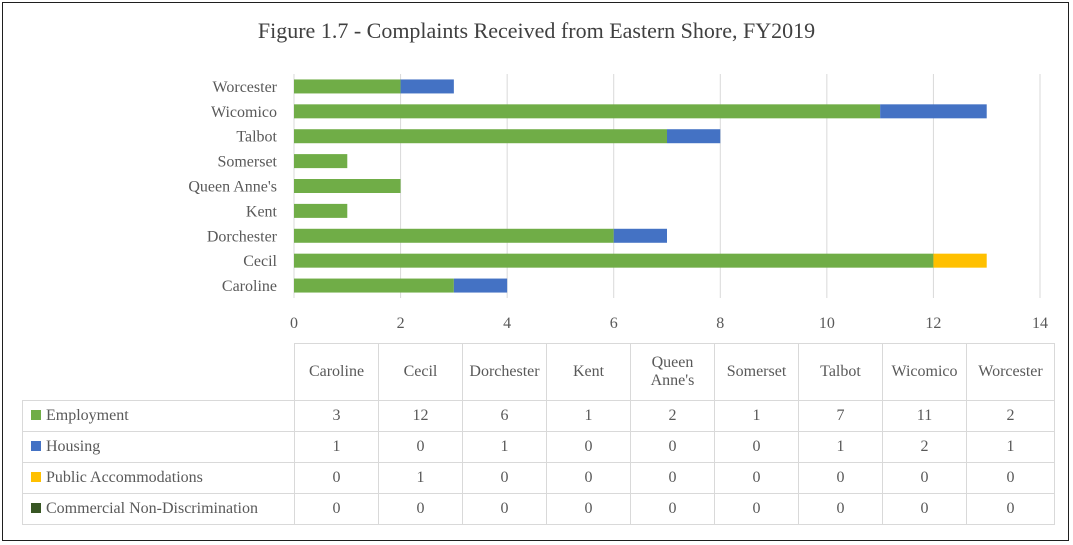 This screenshot has width=1073, height=545. Describe the element at coordinates (538, 509) in the screenshot. I see `table-row: Commercial Non-Discrimination 0 0 0 0 0 0 0 0 0` at that location.